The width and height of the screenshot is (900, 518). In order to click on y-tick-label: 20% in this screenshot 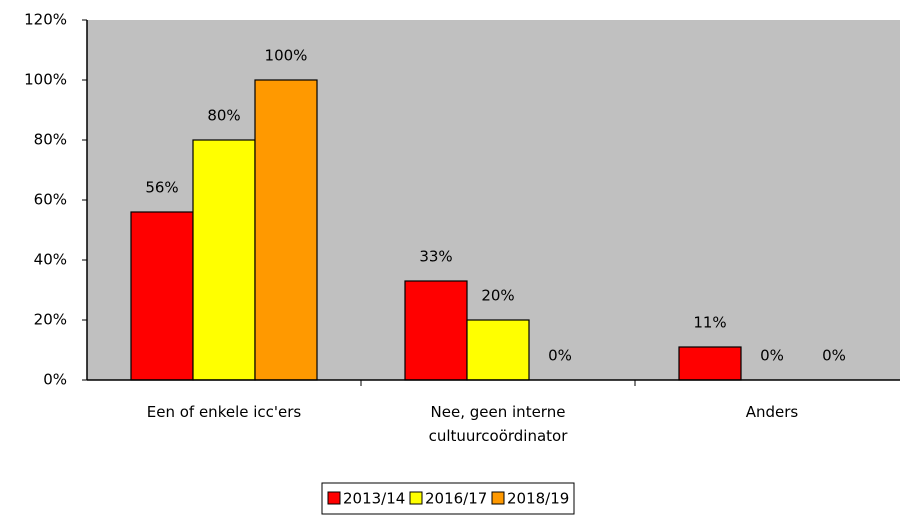, I will do `click(50, 320)`.